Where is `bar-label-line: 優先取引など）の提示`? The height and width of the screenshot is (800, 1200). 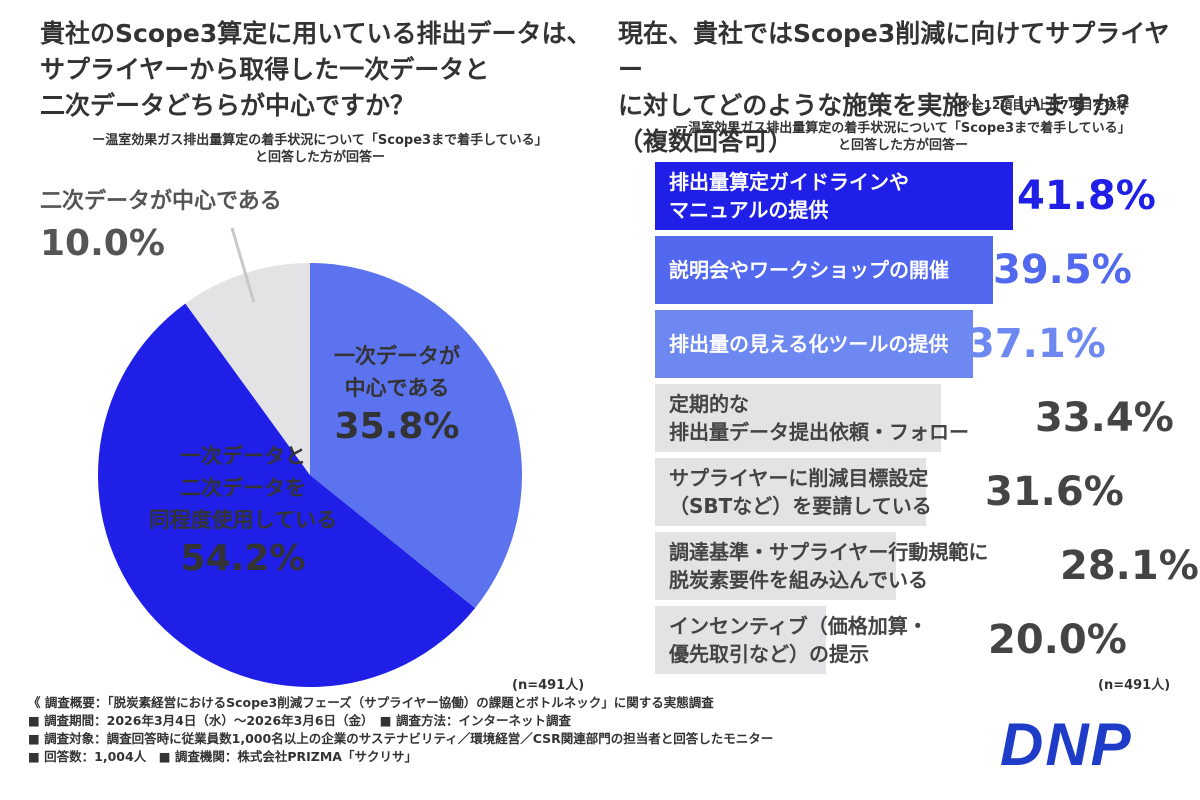
bar-label-line: 優先取引など）の提示 is located at coordinates (769, 654).